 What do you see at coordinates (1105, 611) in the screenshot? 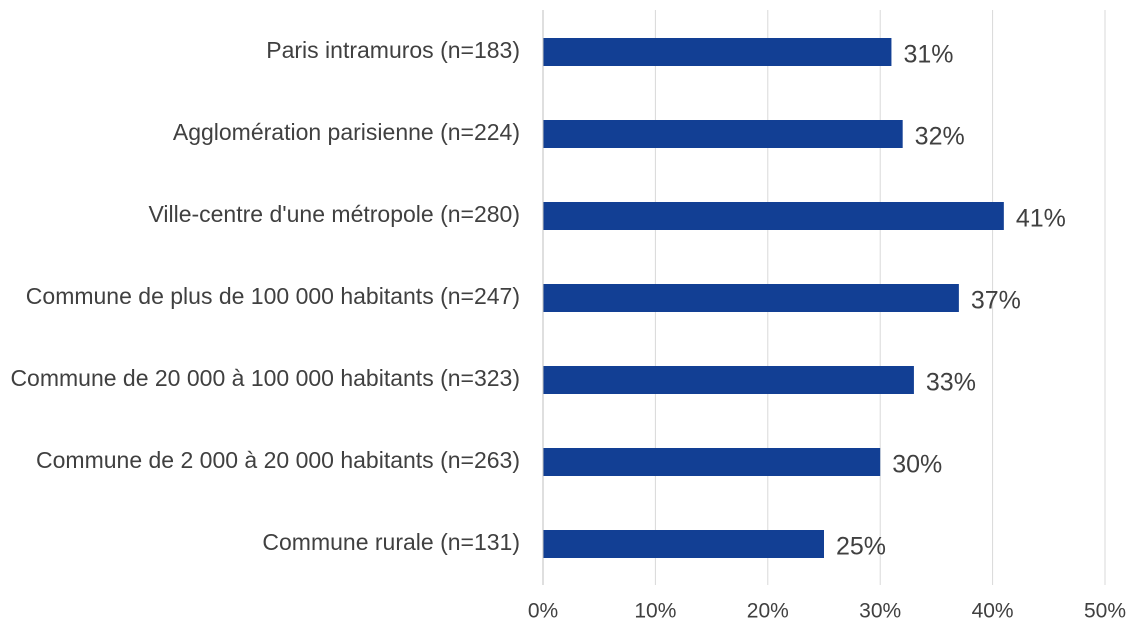
I see `x-tick-label: 50%` at bounding box center [1105, 611].